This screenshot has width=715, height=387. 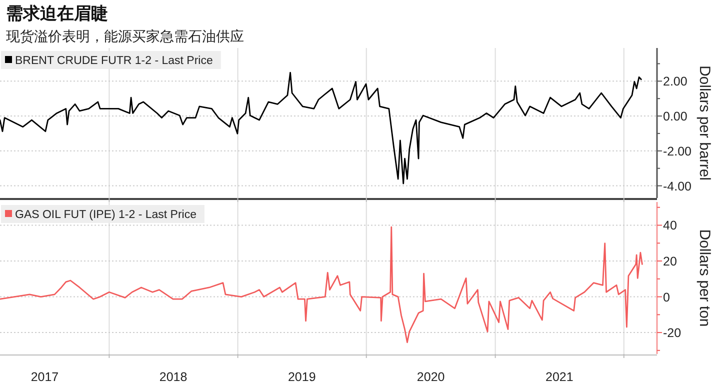 I want to click on x-tick-label: 2017, so click(x=44, y=377).